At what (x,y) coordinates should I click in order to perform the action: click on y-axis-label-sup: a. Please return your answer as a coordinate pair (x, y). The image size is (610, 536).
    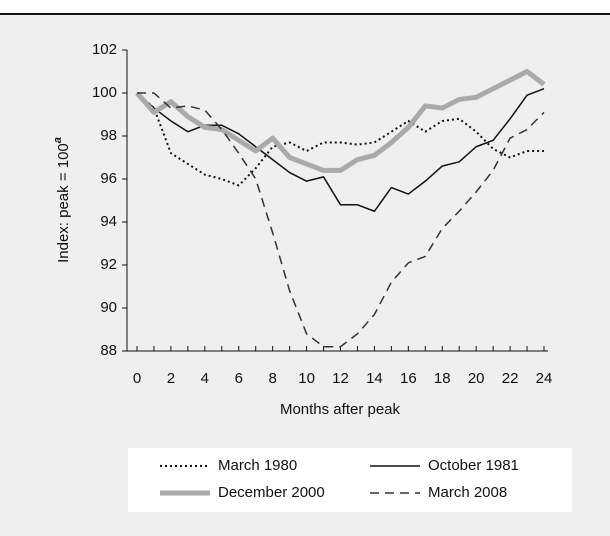
    Looking at the image, I should click on (58, 140).